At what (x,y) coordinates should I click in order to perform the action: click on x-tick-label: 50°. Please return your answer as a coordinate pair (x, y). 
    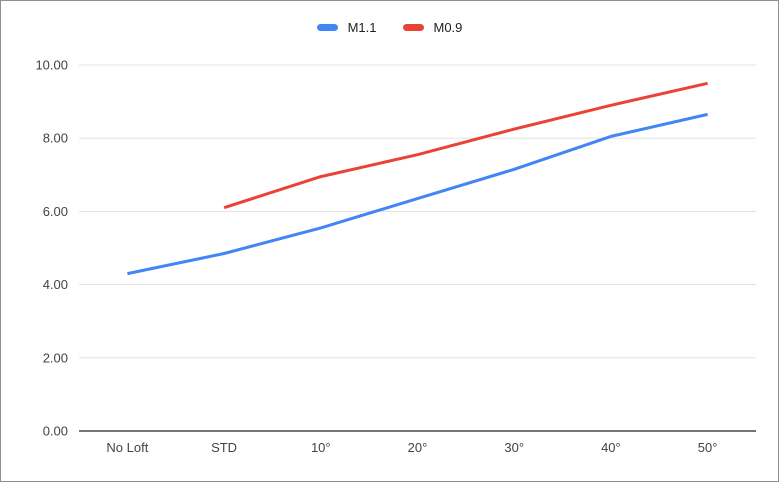
    Looking at the image, I should click on (708, 447).